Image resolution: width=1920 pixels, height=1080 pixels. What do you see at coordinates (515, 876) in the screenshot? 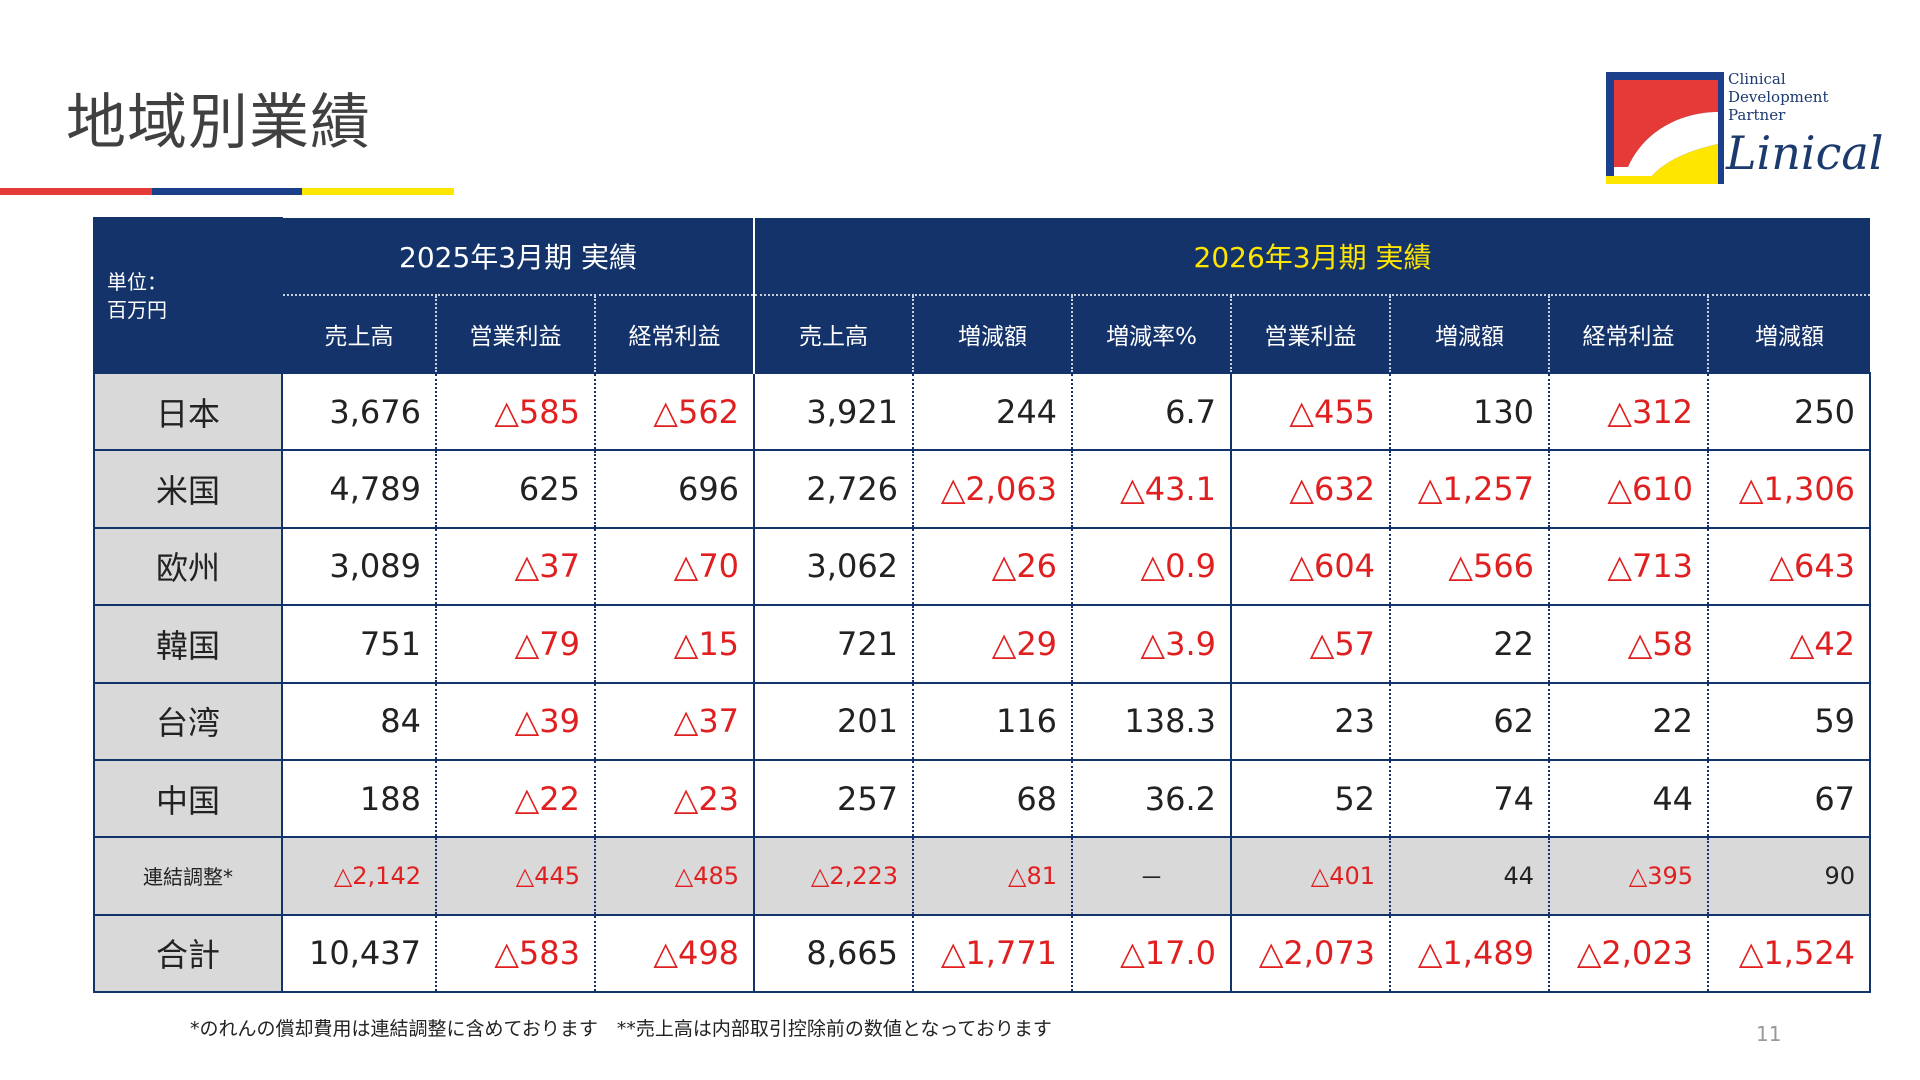
I see `table-cell: △445` at bounding box center [515, 876].